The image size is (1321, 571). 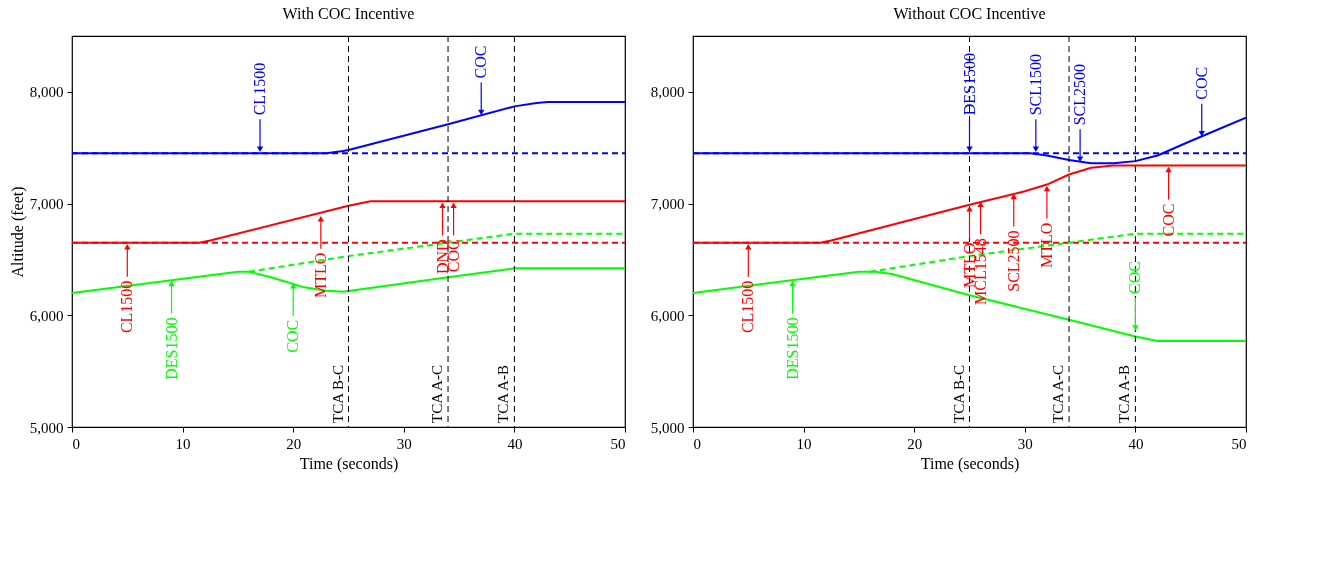 What do you see at coordinates (1035, 84) in the screenshot?
I see `annotation: SCL1500` at bounding box center [1035, 84].